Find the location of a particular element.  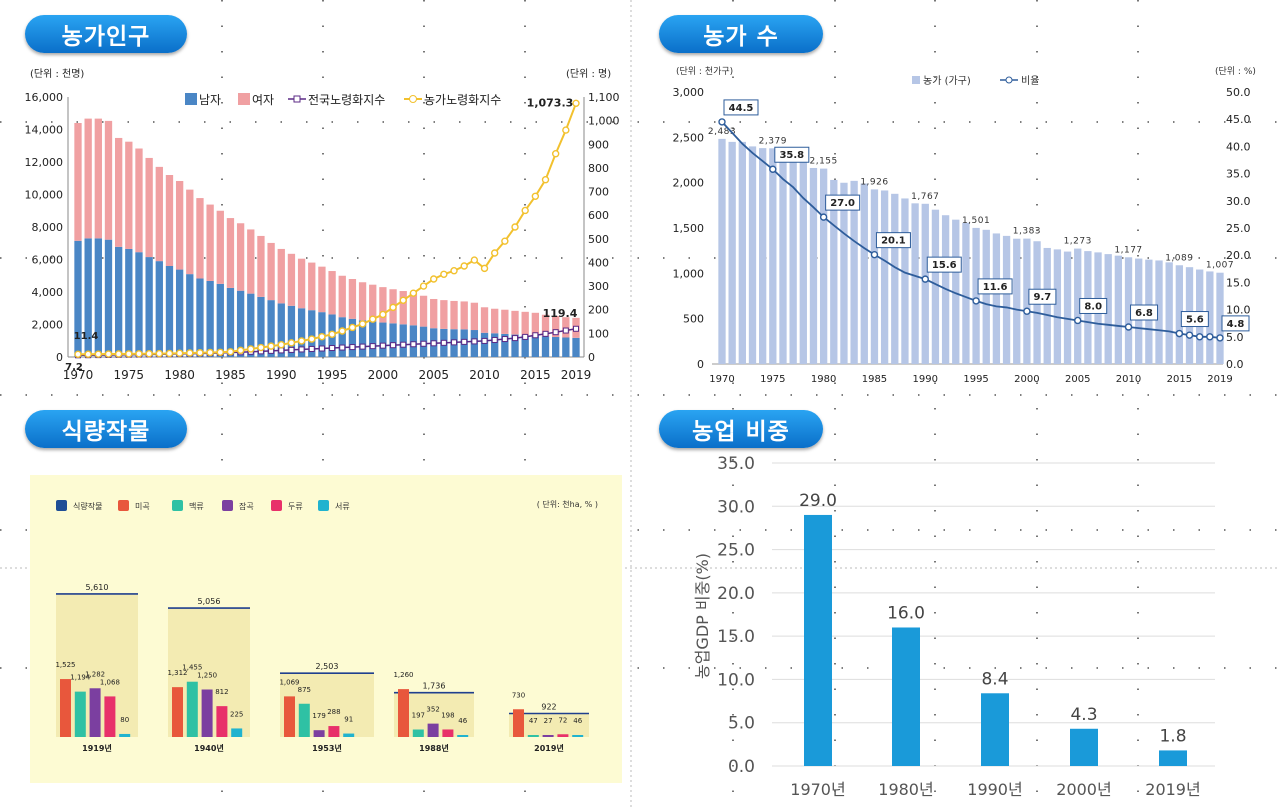

left-tick-label: 12,000 is located at coordinates (44, 162).